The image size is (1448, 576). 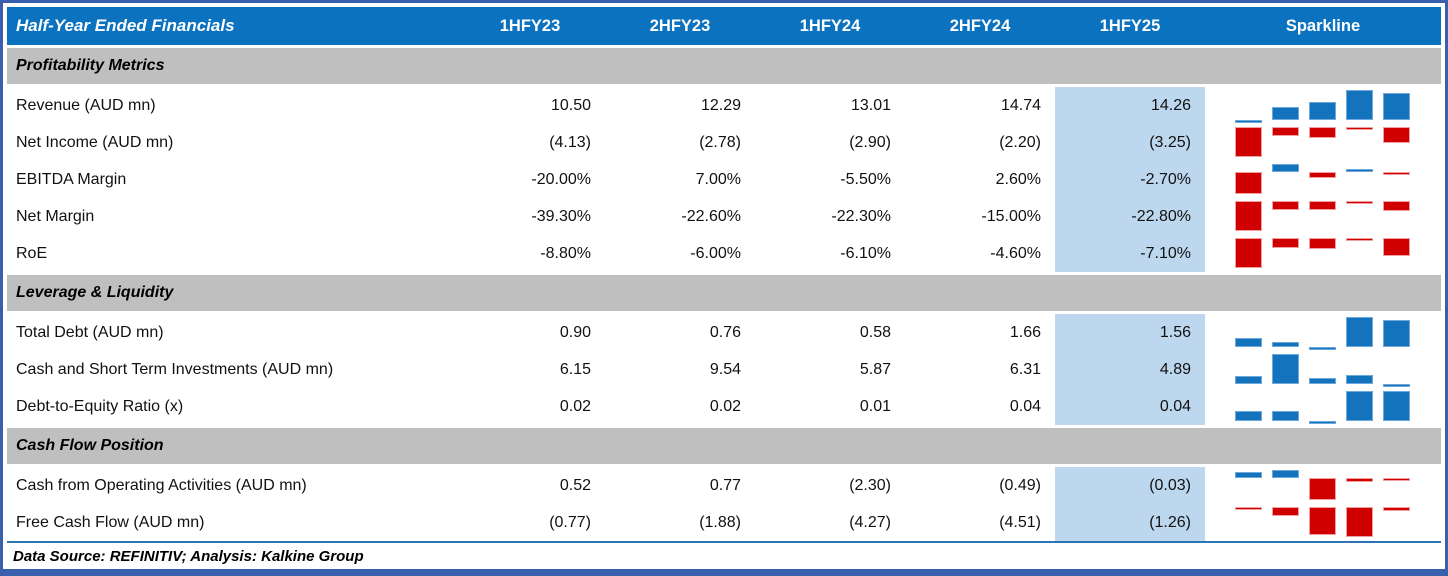 I want to click on value-cell-1hfy24: (2.90), so click(x=870, y=142).